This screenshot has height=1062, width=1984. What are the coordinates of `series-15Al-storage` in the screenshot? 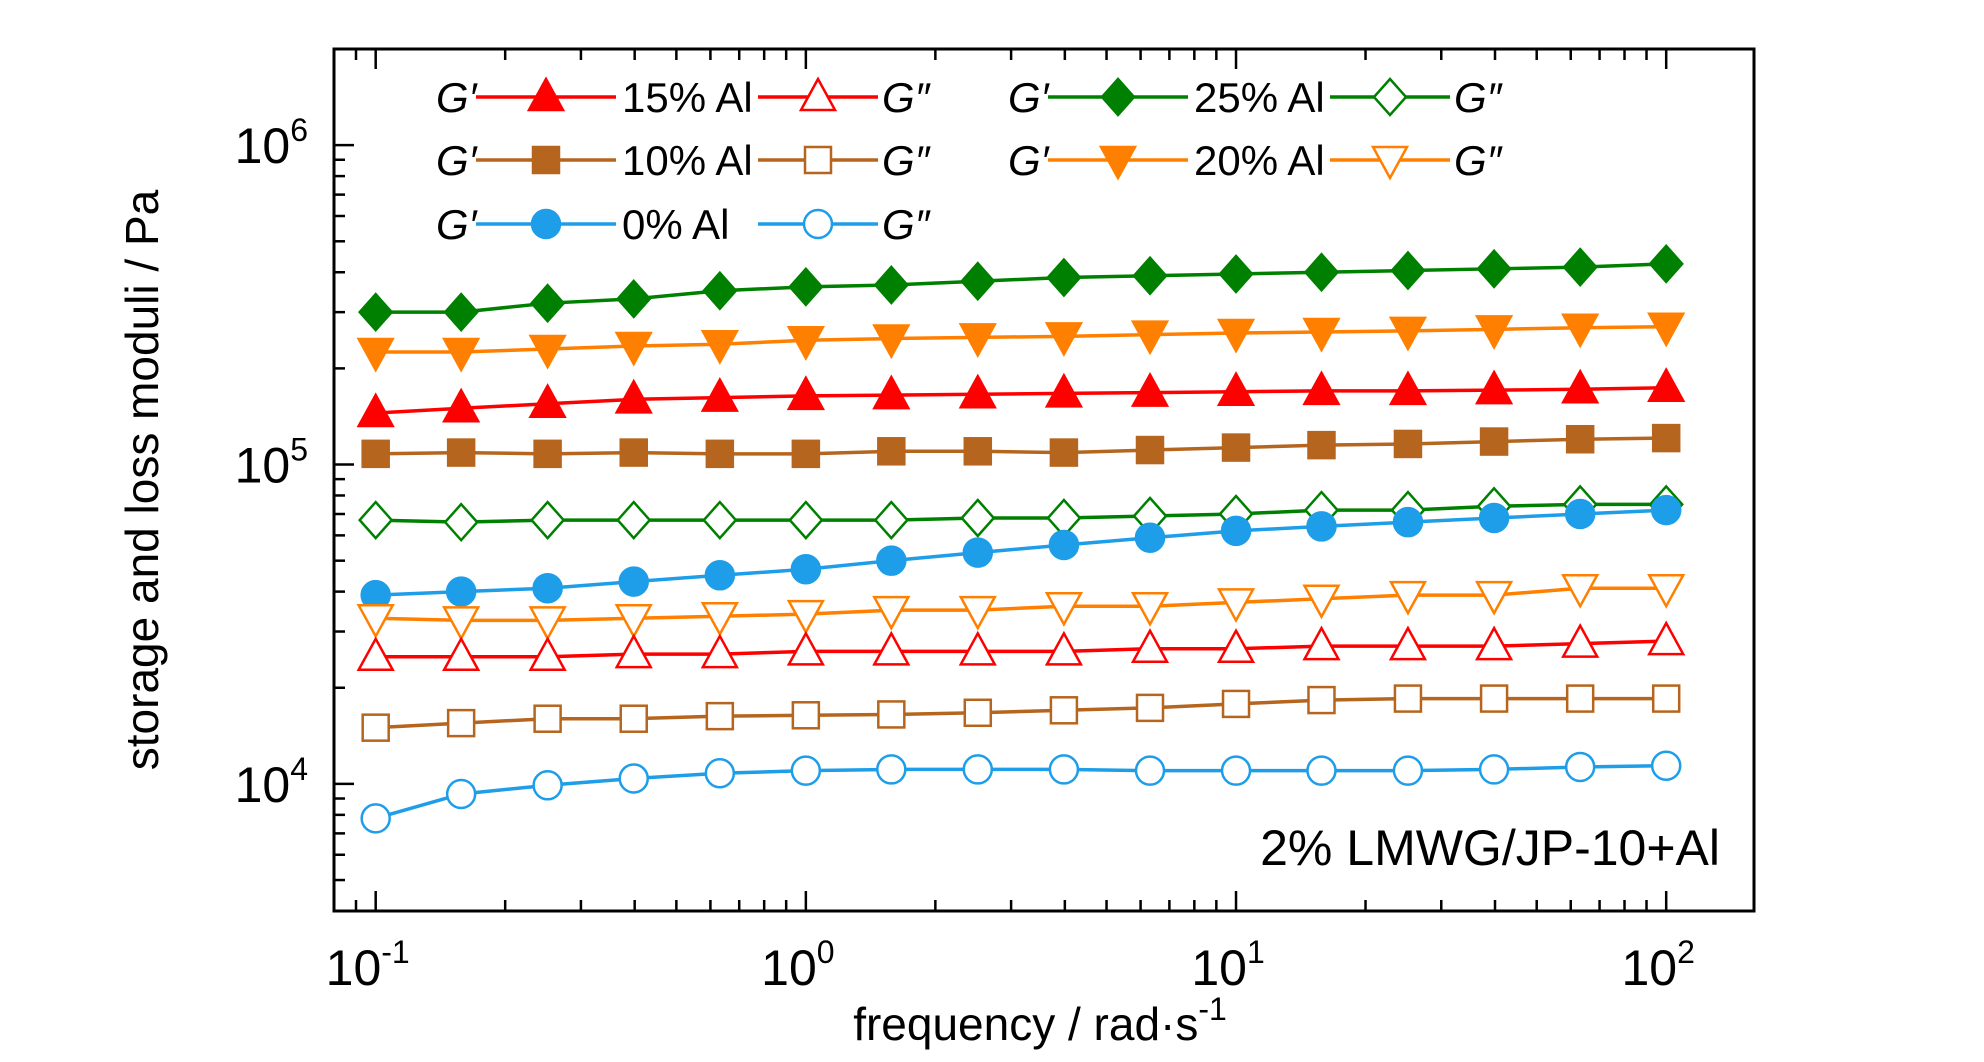 It's located at (1021, 397).